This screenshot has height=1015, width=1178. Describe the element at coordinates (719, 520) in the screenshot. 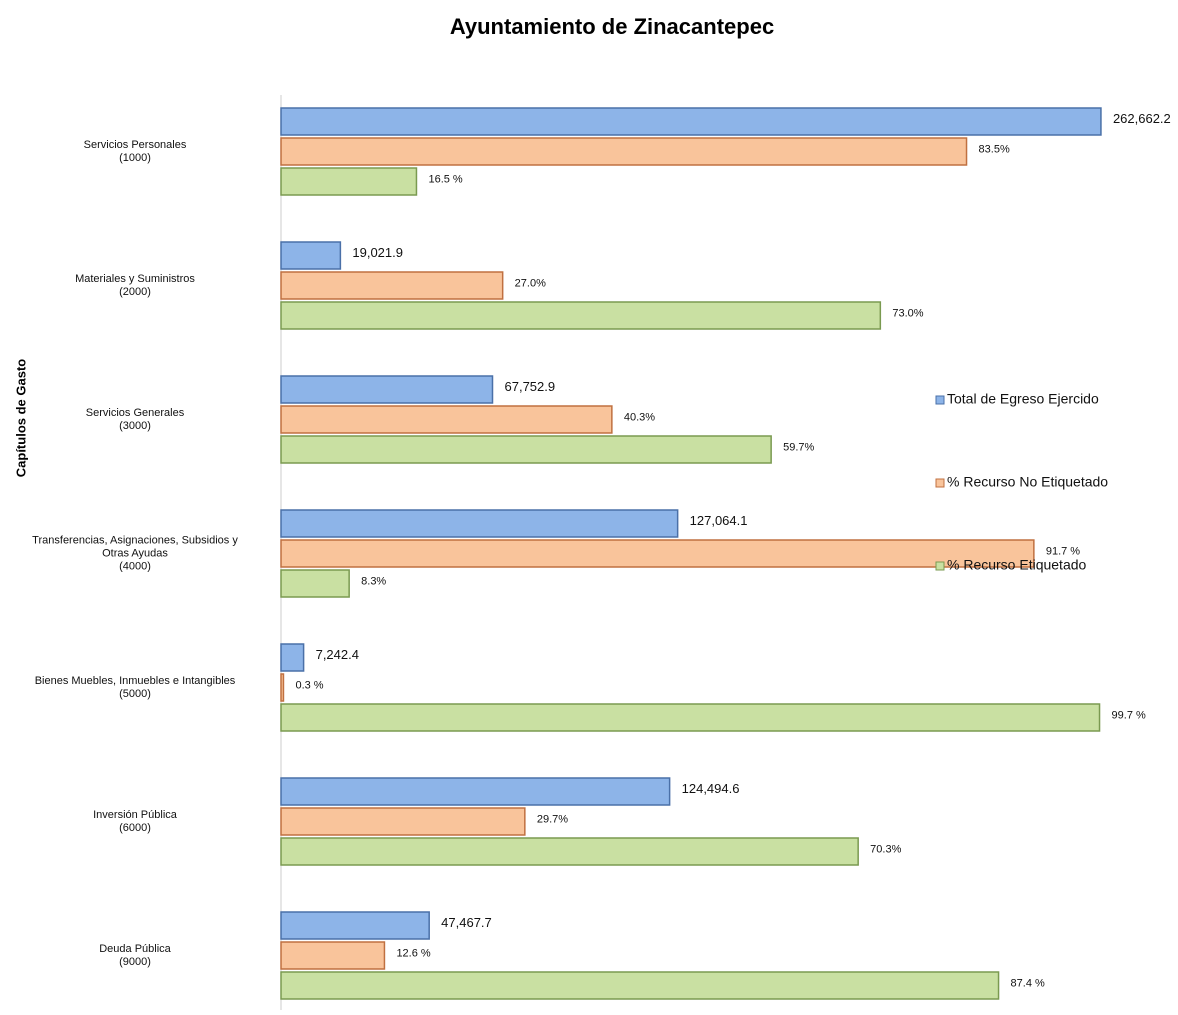

I see `value-label: 127,064.1` at that location.